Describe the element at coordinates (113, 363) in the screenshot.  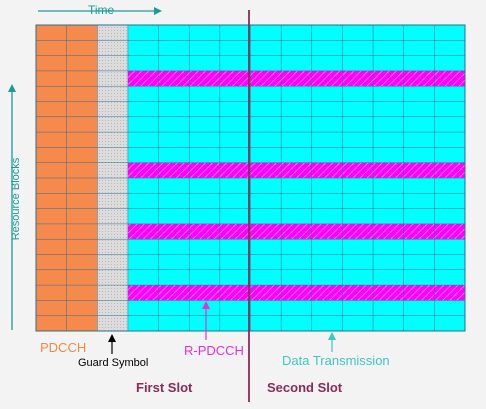
I see `guard-symbol-label: Guard Symbol` at that location.